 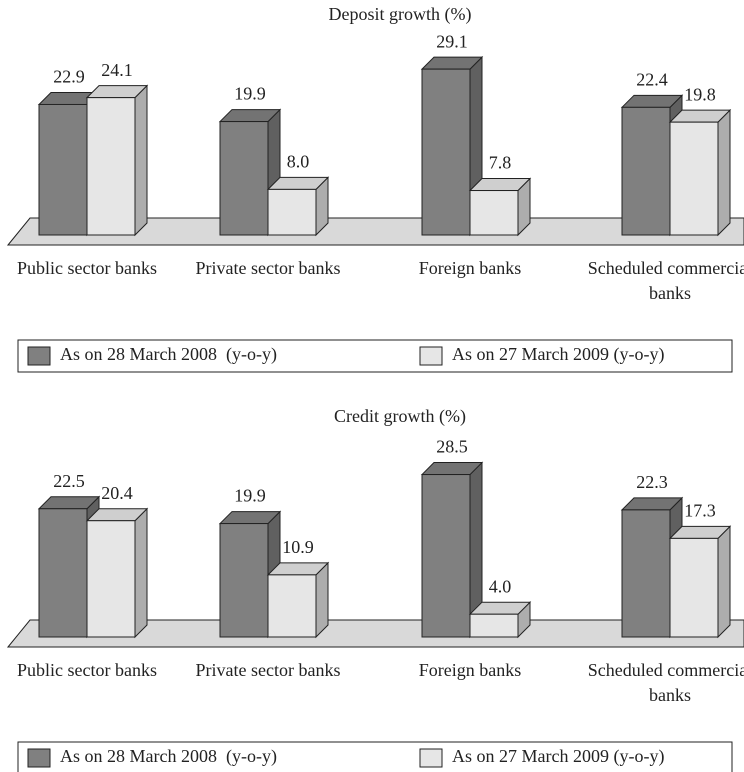 I want to click on value-label: 24.1, so click(x=117, y=70).